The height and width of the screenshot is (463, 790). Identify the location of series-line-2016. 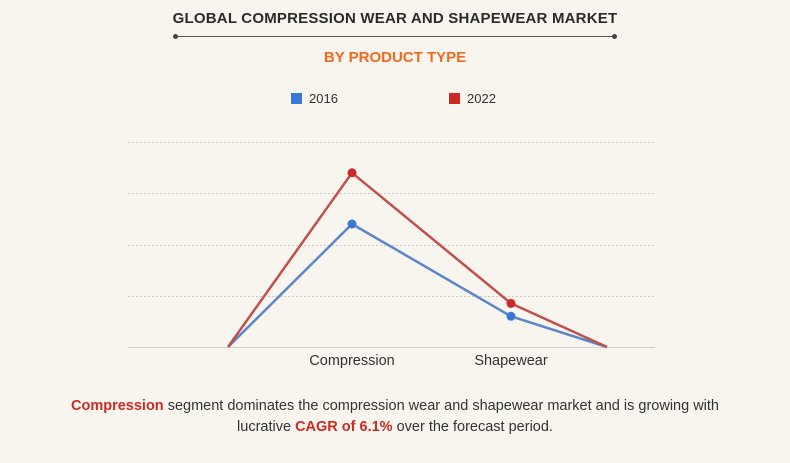
(417, 285).